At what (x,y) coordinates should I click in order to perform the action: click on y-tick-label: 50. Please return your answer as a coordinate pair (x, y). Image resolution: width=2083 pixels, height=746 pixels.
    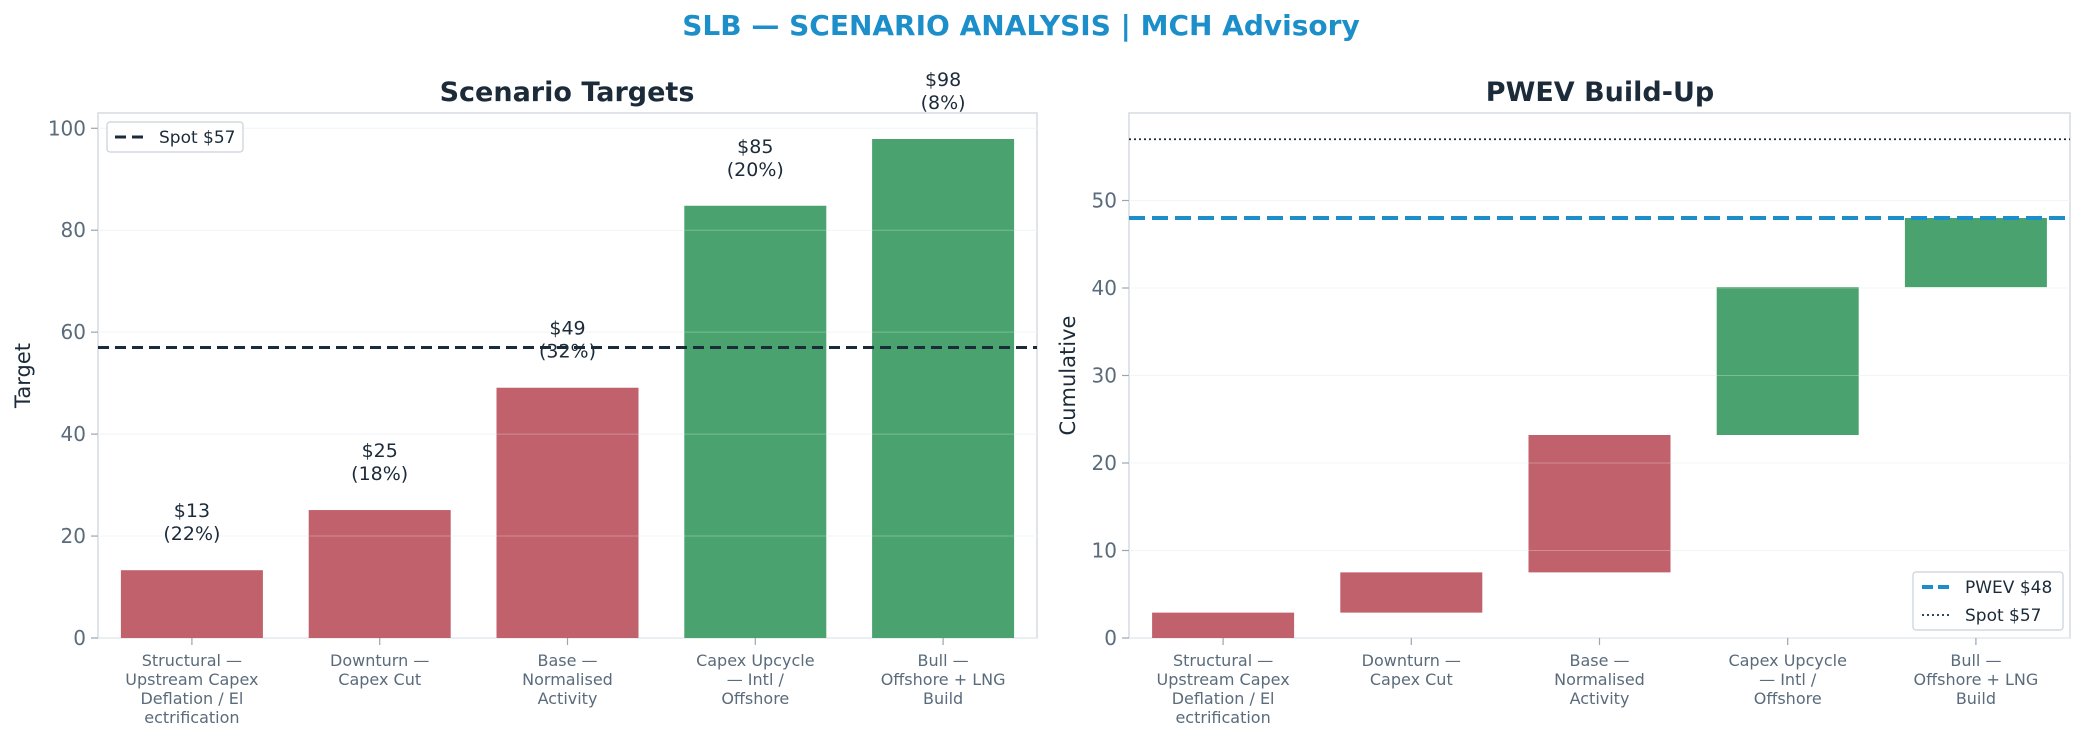
    Looking at the image, I should click on (1104, 201).